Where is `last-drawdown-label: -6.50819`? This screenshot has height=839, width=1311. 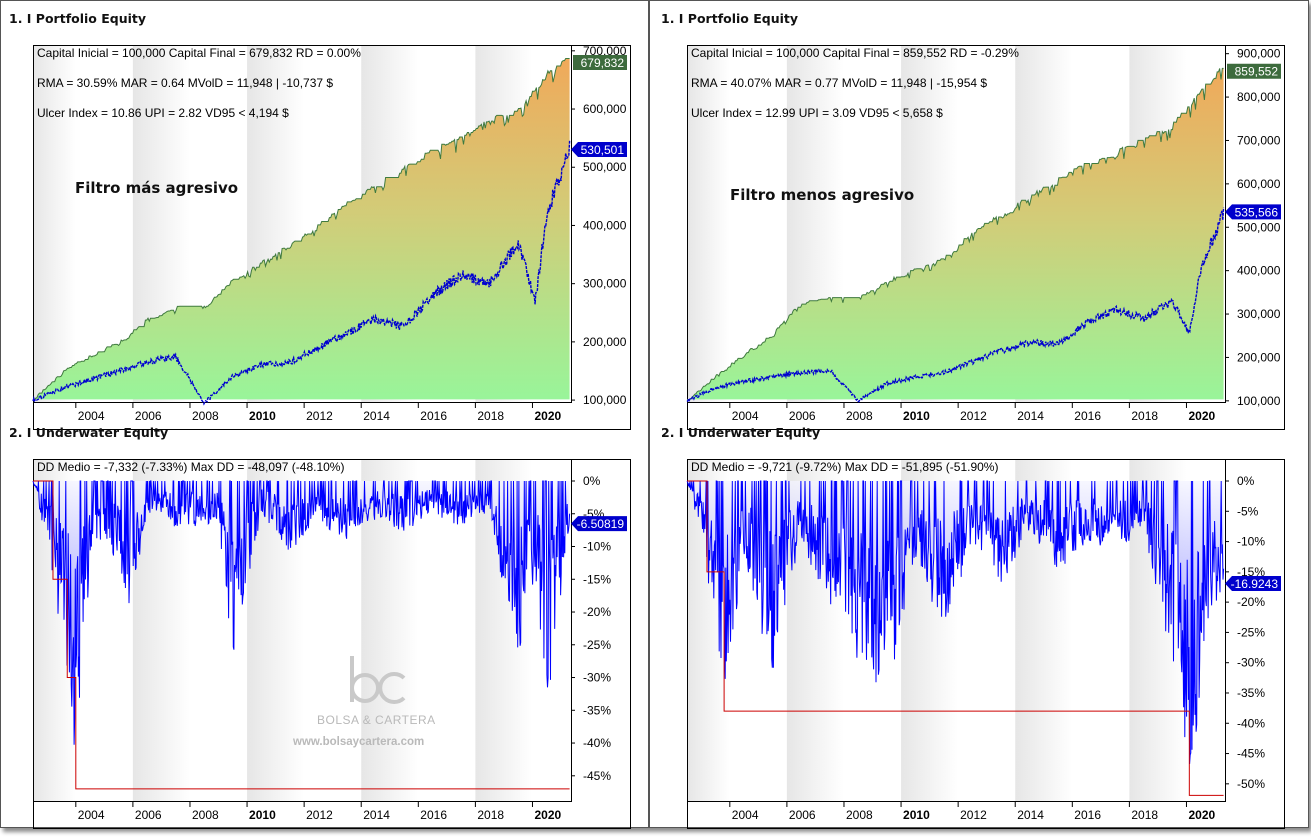 last-drawdown-label: -6.50819 is located at coordinates (601, 524).